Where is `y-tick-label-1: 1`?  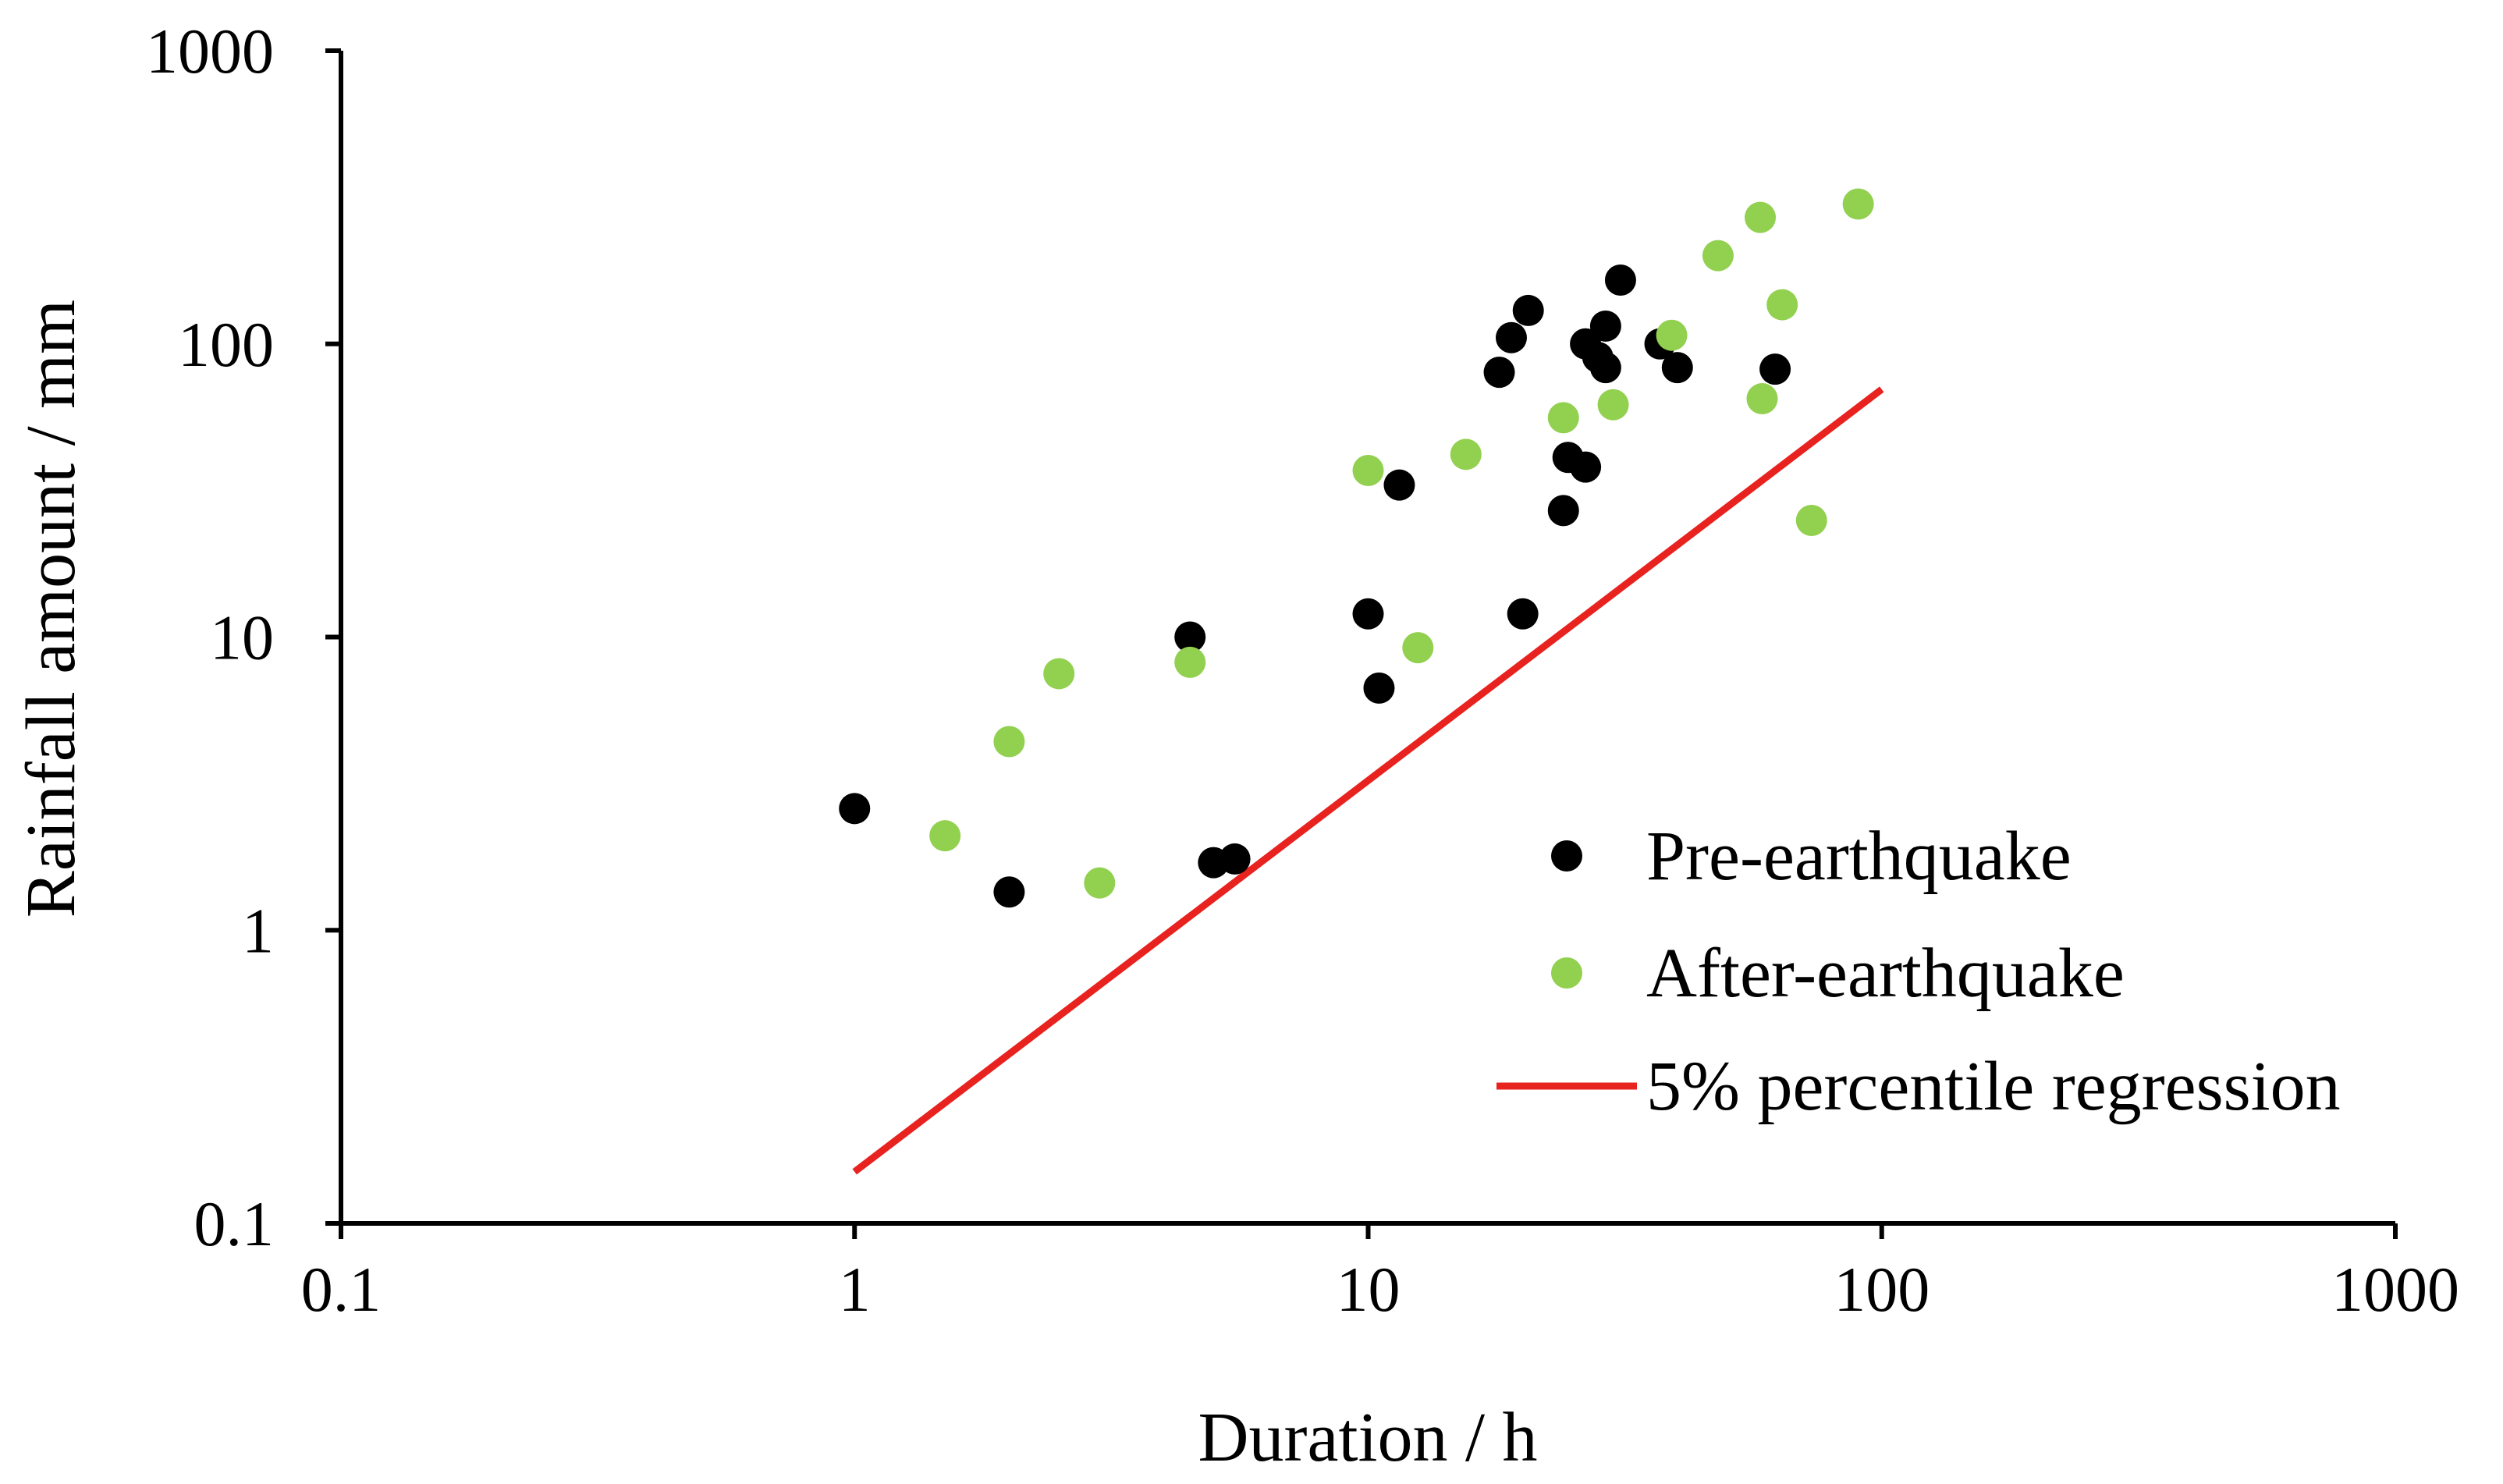 y-tick-label-1: 1 is located at coordinates (258, 930).